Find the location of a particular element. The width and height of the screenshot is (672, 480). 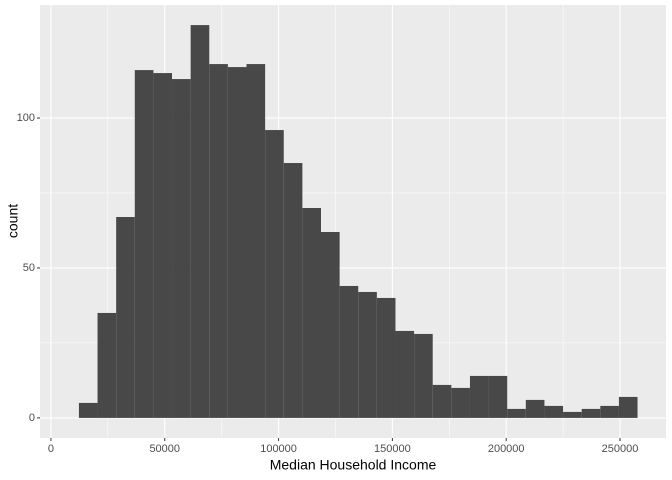

x-axis-title: Median Household Income is located at coordinates (353, 465).